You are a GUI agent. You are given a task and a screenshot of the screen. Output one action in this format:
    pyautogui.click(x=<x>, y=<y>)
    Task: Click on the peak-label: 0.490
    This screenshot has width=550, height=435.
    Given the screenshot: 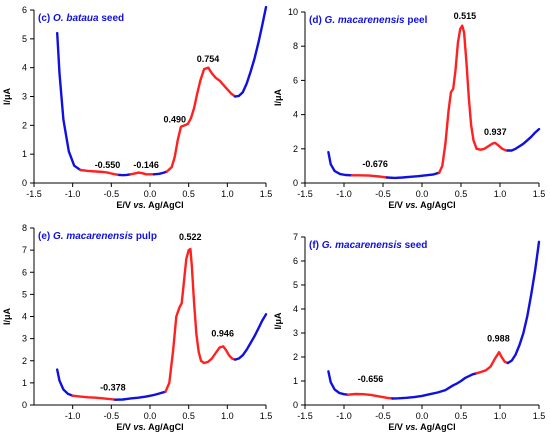 What is the action you would take?
    pyautogui.click(x=174, y=119)
    